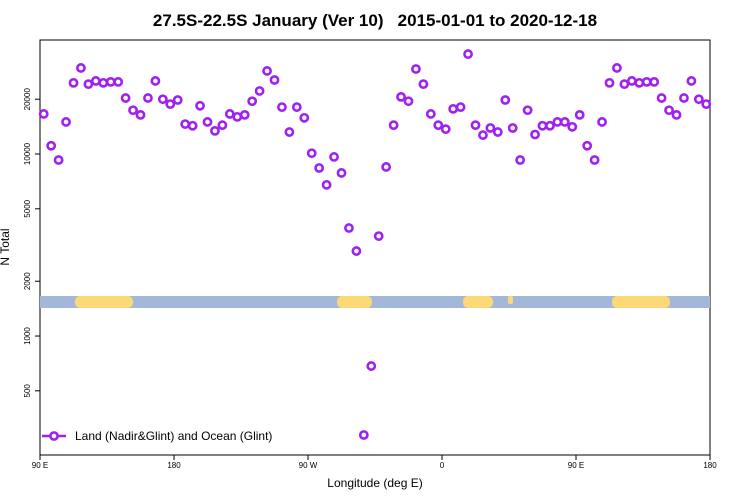 This screenshot has width=750, height=500. Describe the element at coordinates (375, 302) in the screenshot. I see `surface-strip` at that location.